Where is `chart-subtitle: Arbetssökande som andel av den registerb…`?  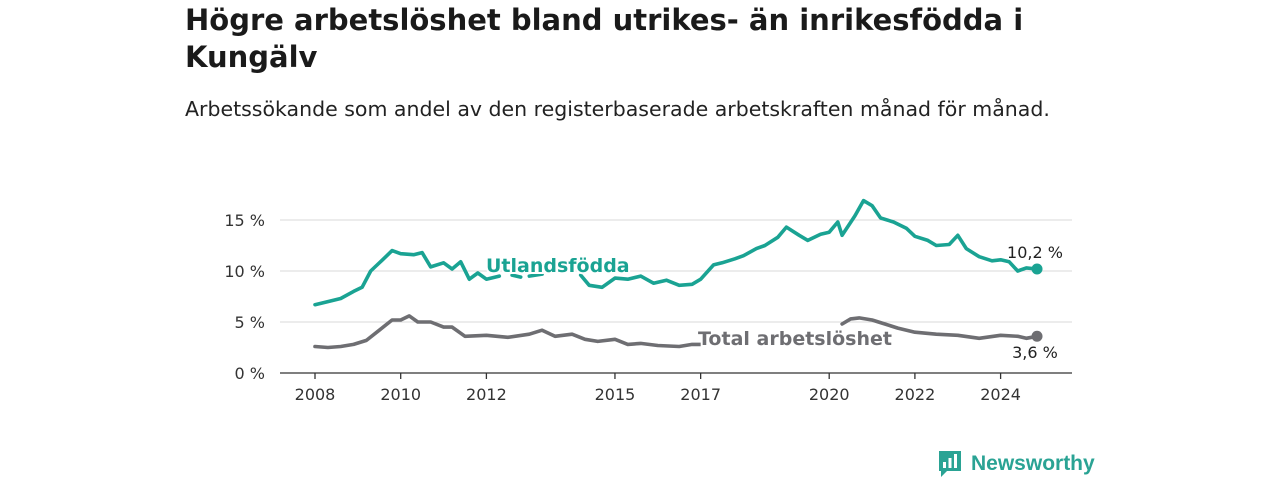
chart-subtitle: Arbetssökande som andel av den registerb… is located at coordinates (617, 109).